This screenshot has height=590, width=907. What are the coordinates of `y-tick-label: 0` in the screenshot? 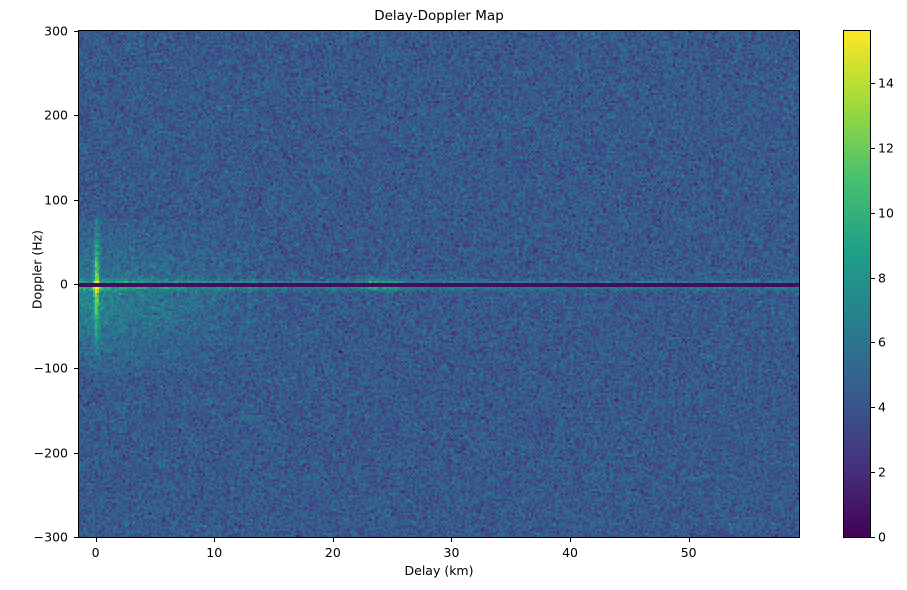 It's located at (64, 284).